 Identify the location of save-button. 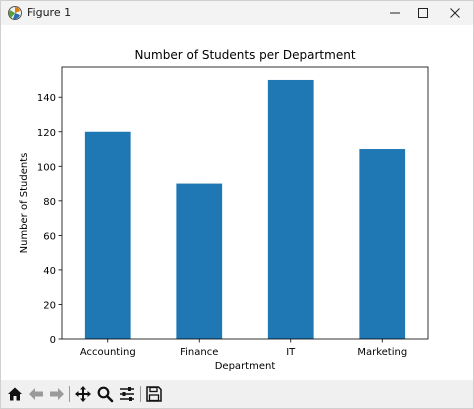
(154, 394).